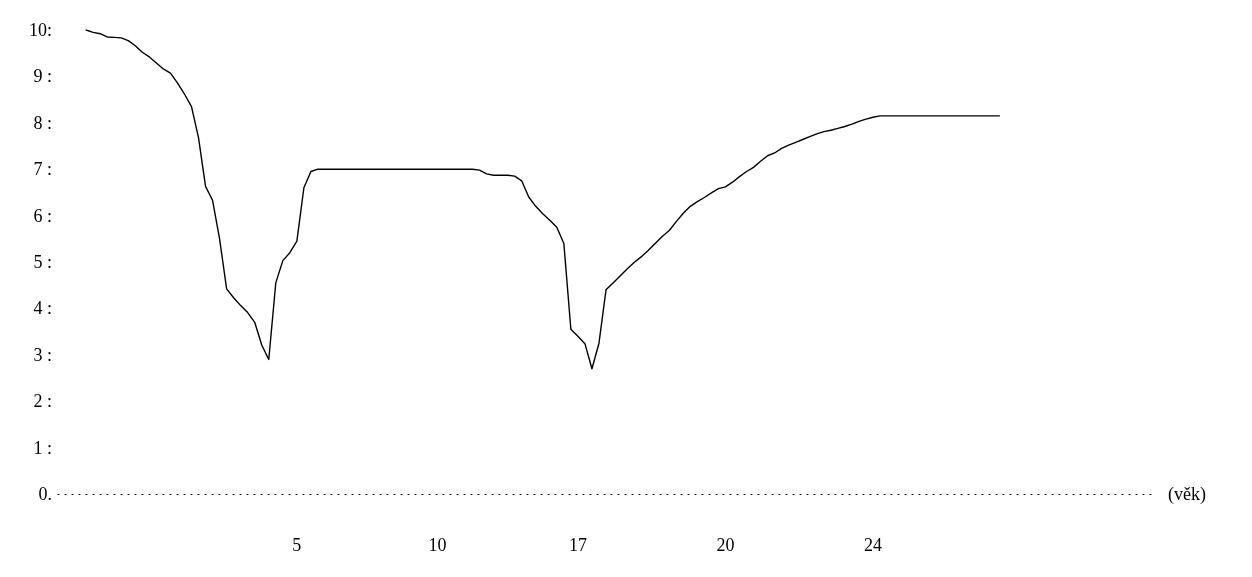 The height and width of the screenshot is (577, 1252). I want to click on y-tick-label: 1 :, so click(42, 447).